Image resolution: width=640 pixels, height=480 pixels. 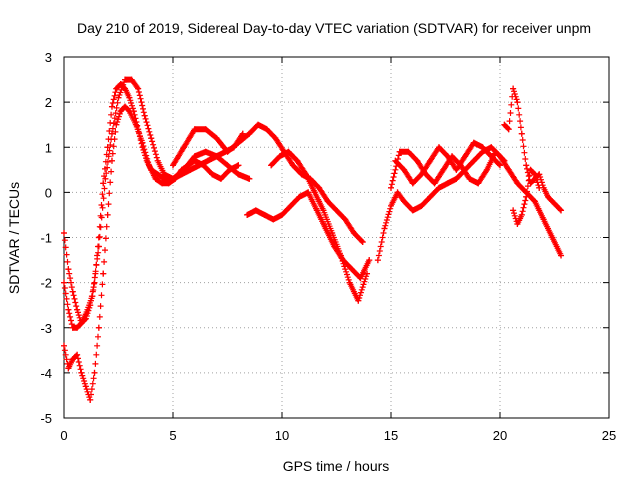 What do you see at coordinates (48, 102) in the screenshot?
I see `y-tick-label: 2` at bounding box center [48, 102].